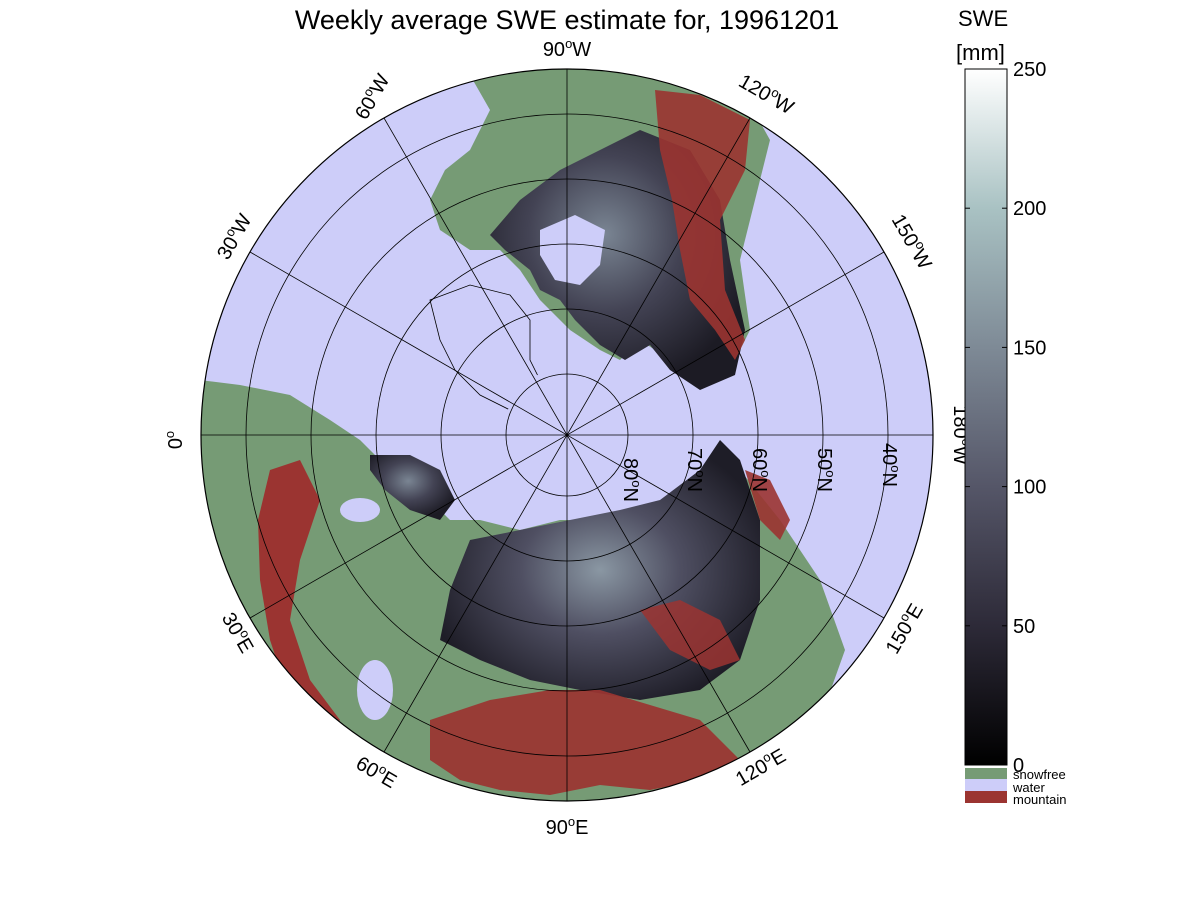 The height and width of the screenshot is (900, 1200). Describe the element at coordinates (174, 440) in the screenshot. I see `lon-label-0: 0o` at that location.